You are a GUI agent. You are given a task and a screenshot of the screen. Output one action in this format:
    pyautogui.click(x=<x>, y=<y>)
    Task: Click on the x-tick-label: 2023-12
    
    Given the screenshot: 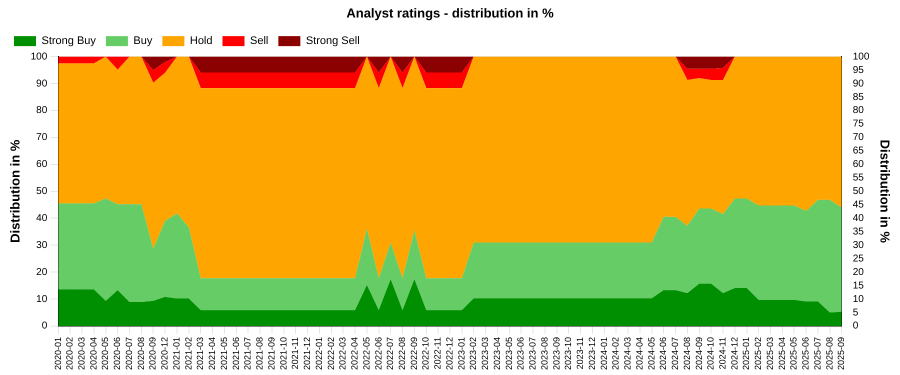 What is the action you would take?
    pyautogui.click(x=591, y=353)
    